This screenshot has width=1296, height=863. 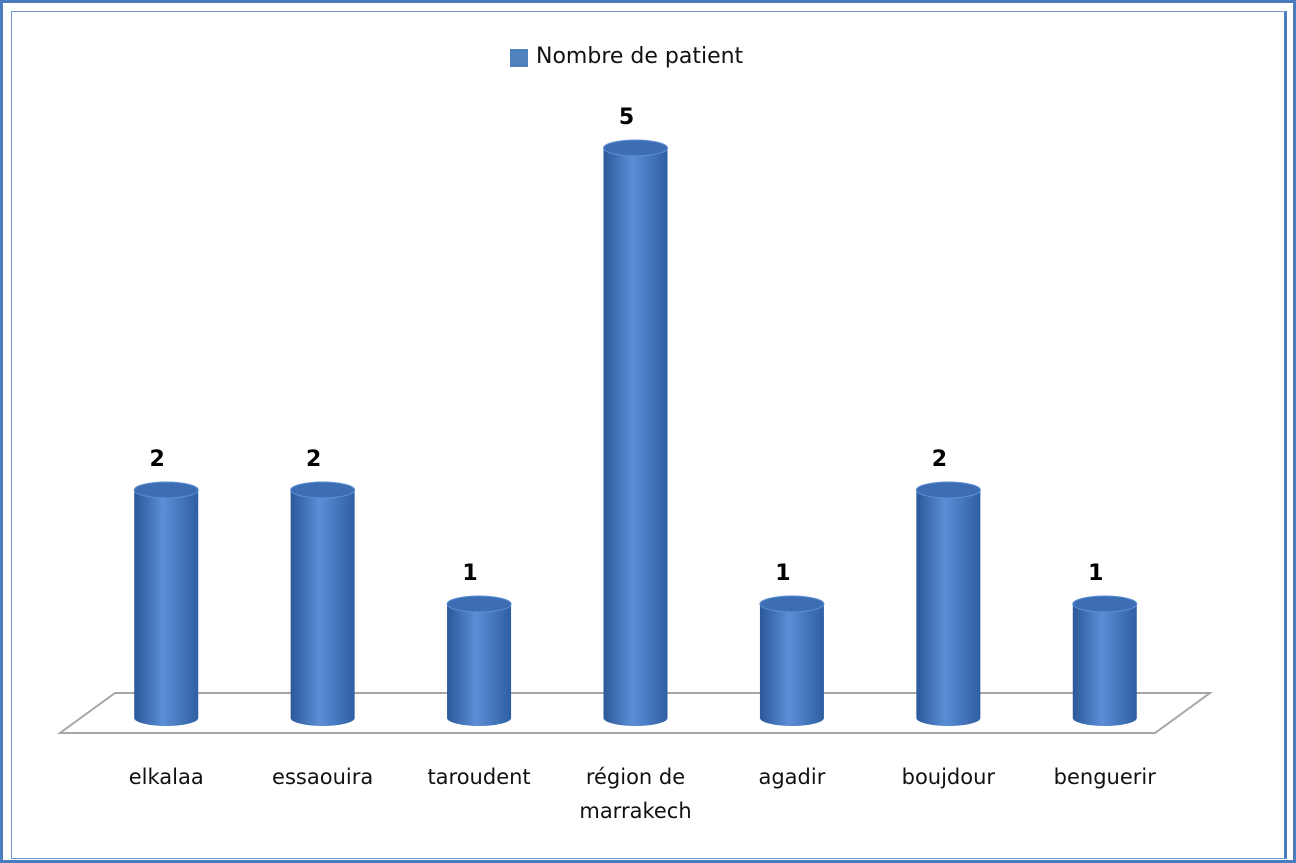 I want to click on legend-swatch, so click(x=519, y=58).